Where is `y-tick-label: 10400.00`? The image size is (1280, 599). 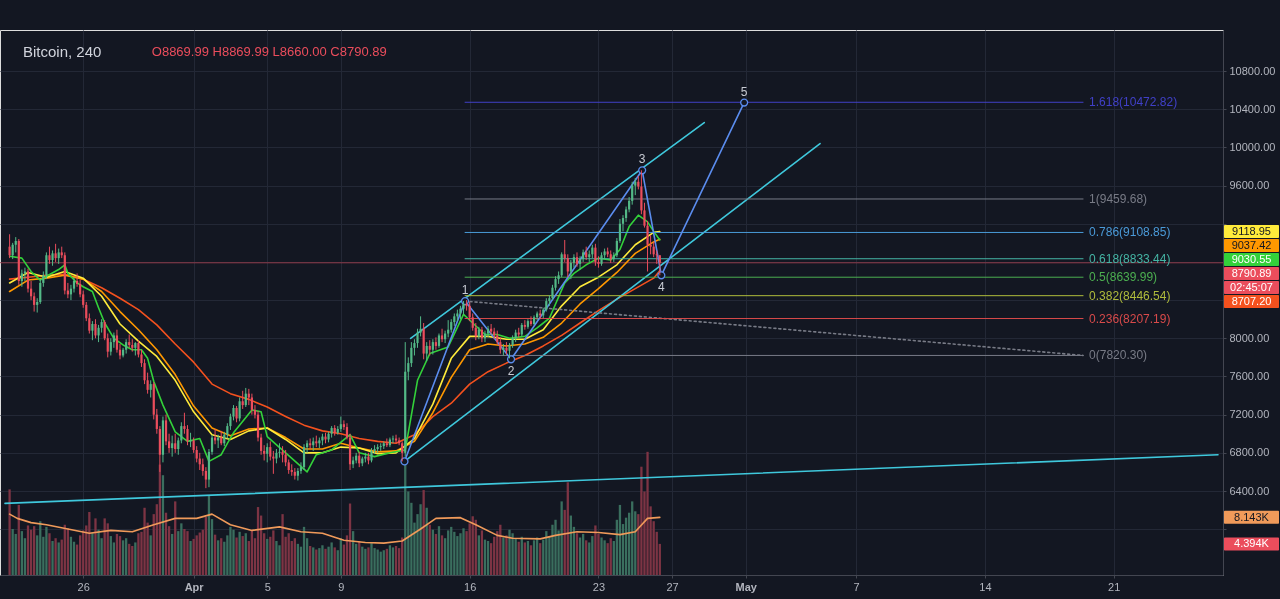 y-tick-label: 10400.00 is located at coordinates (1252, 108).